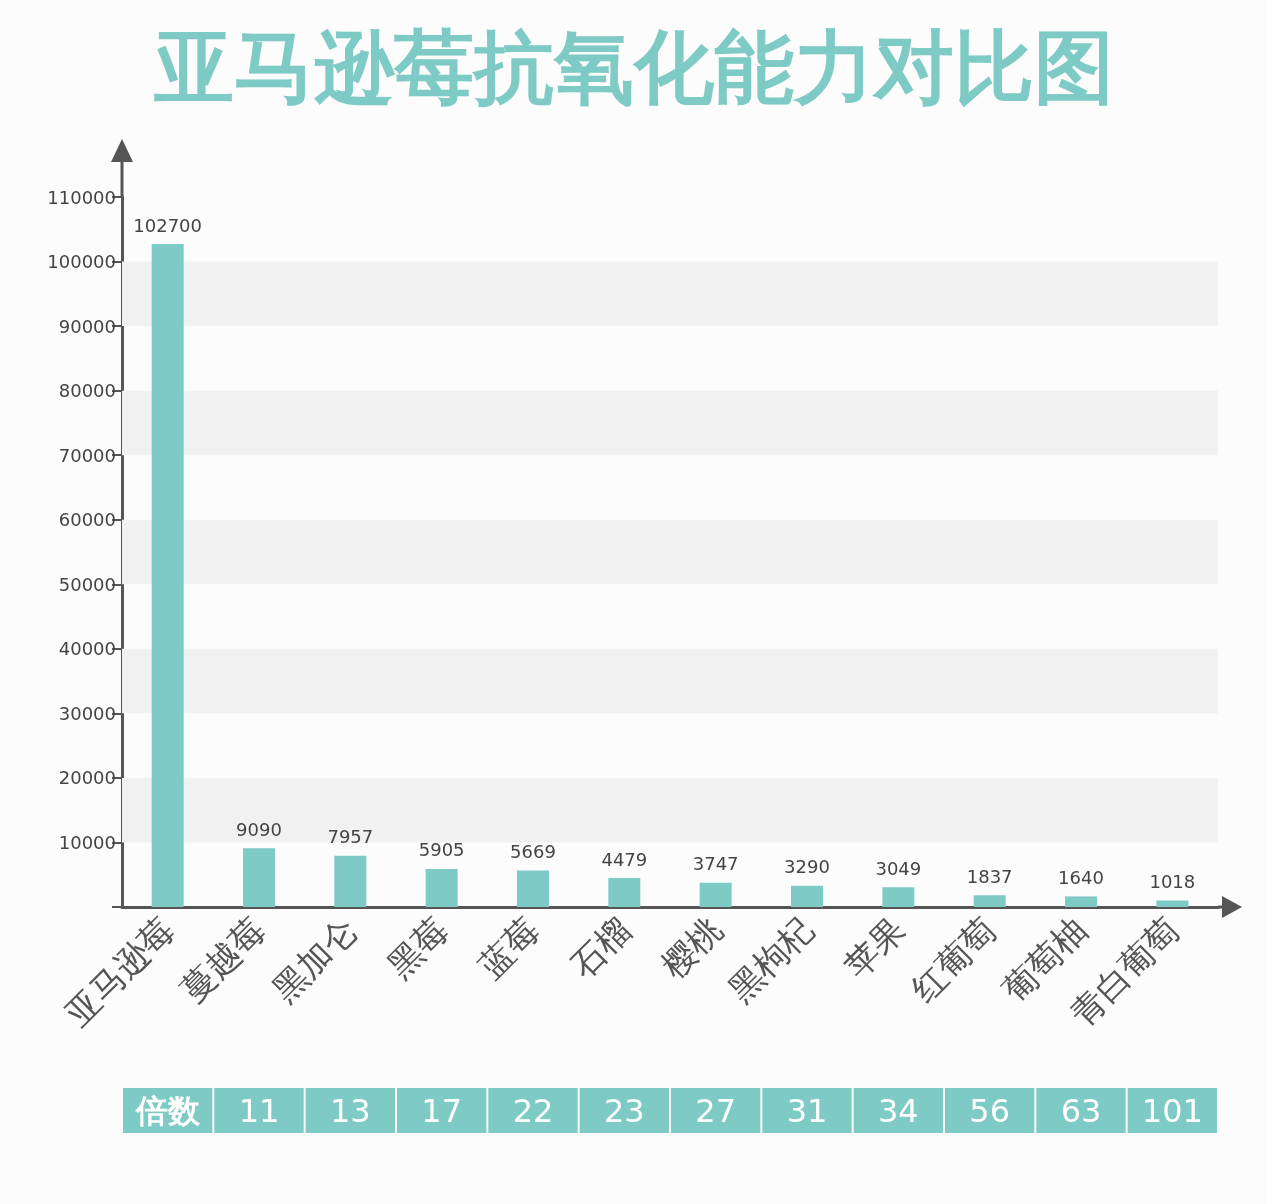 The width and height of the screenshot is (1267, 1204). What do you see at coordinates (441, 850) in the screenshot?
I see `data-label: 5905` at bounding box center [441, 850].